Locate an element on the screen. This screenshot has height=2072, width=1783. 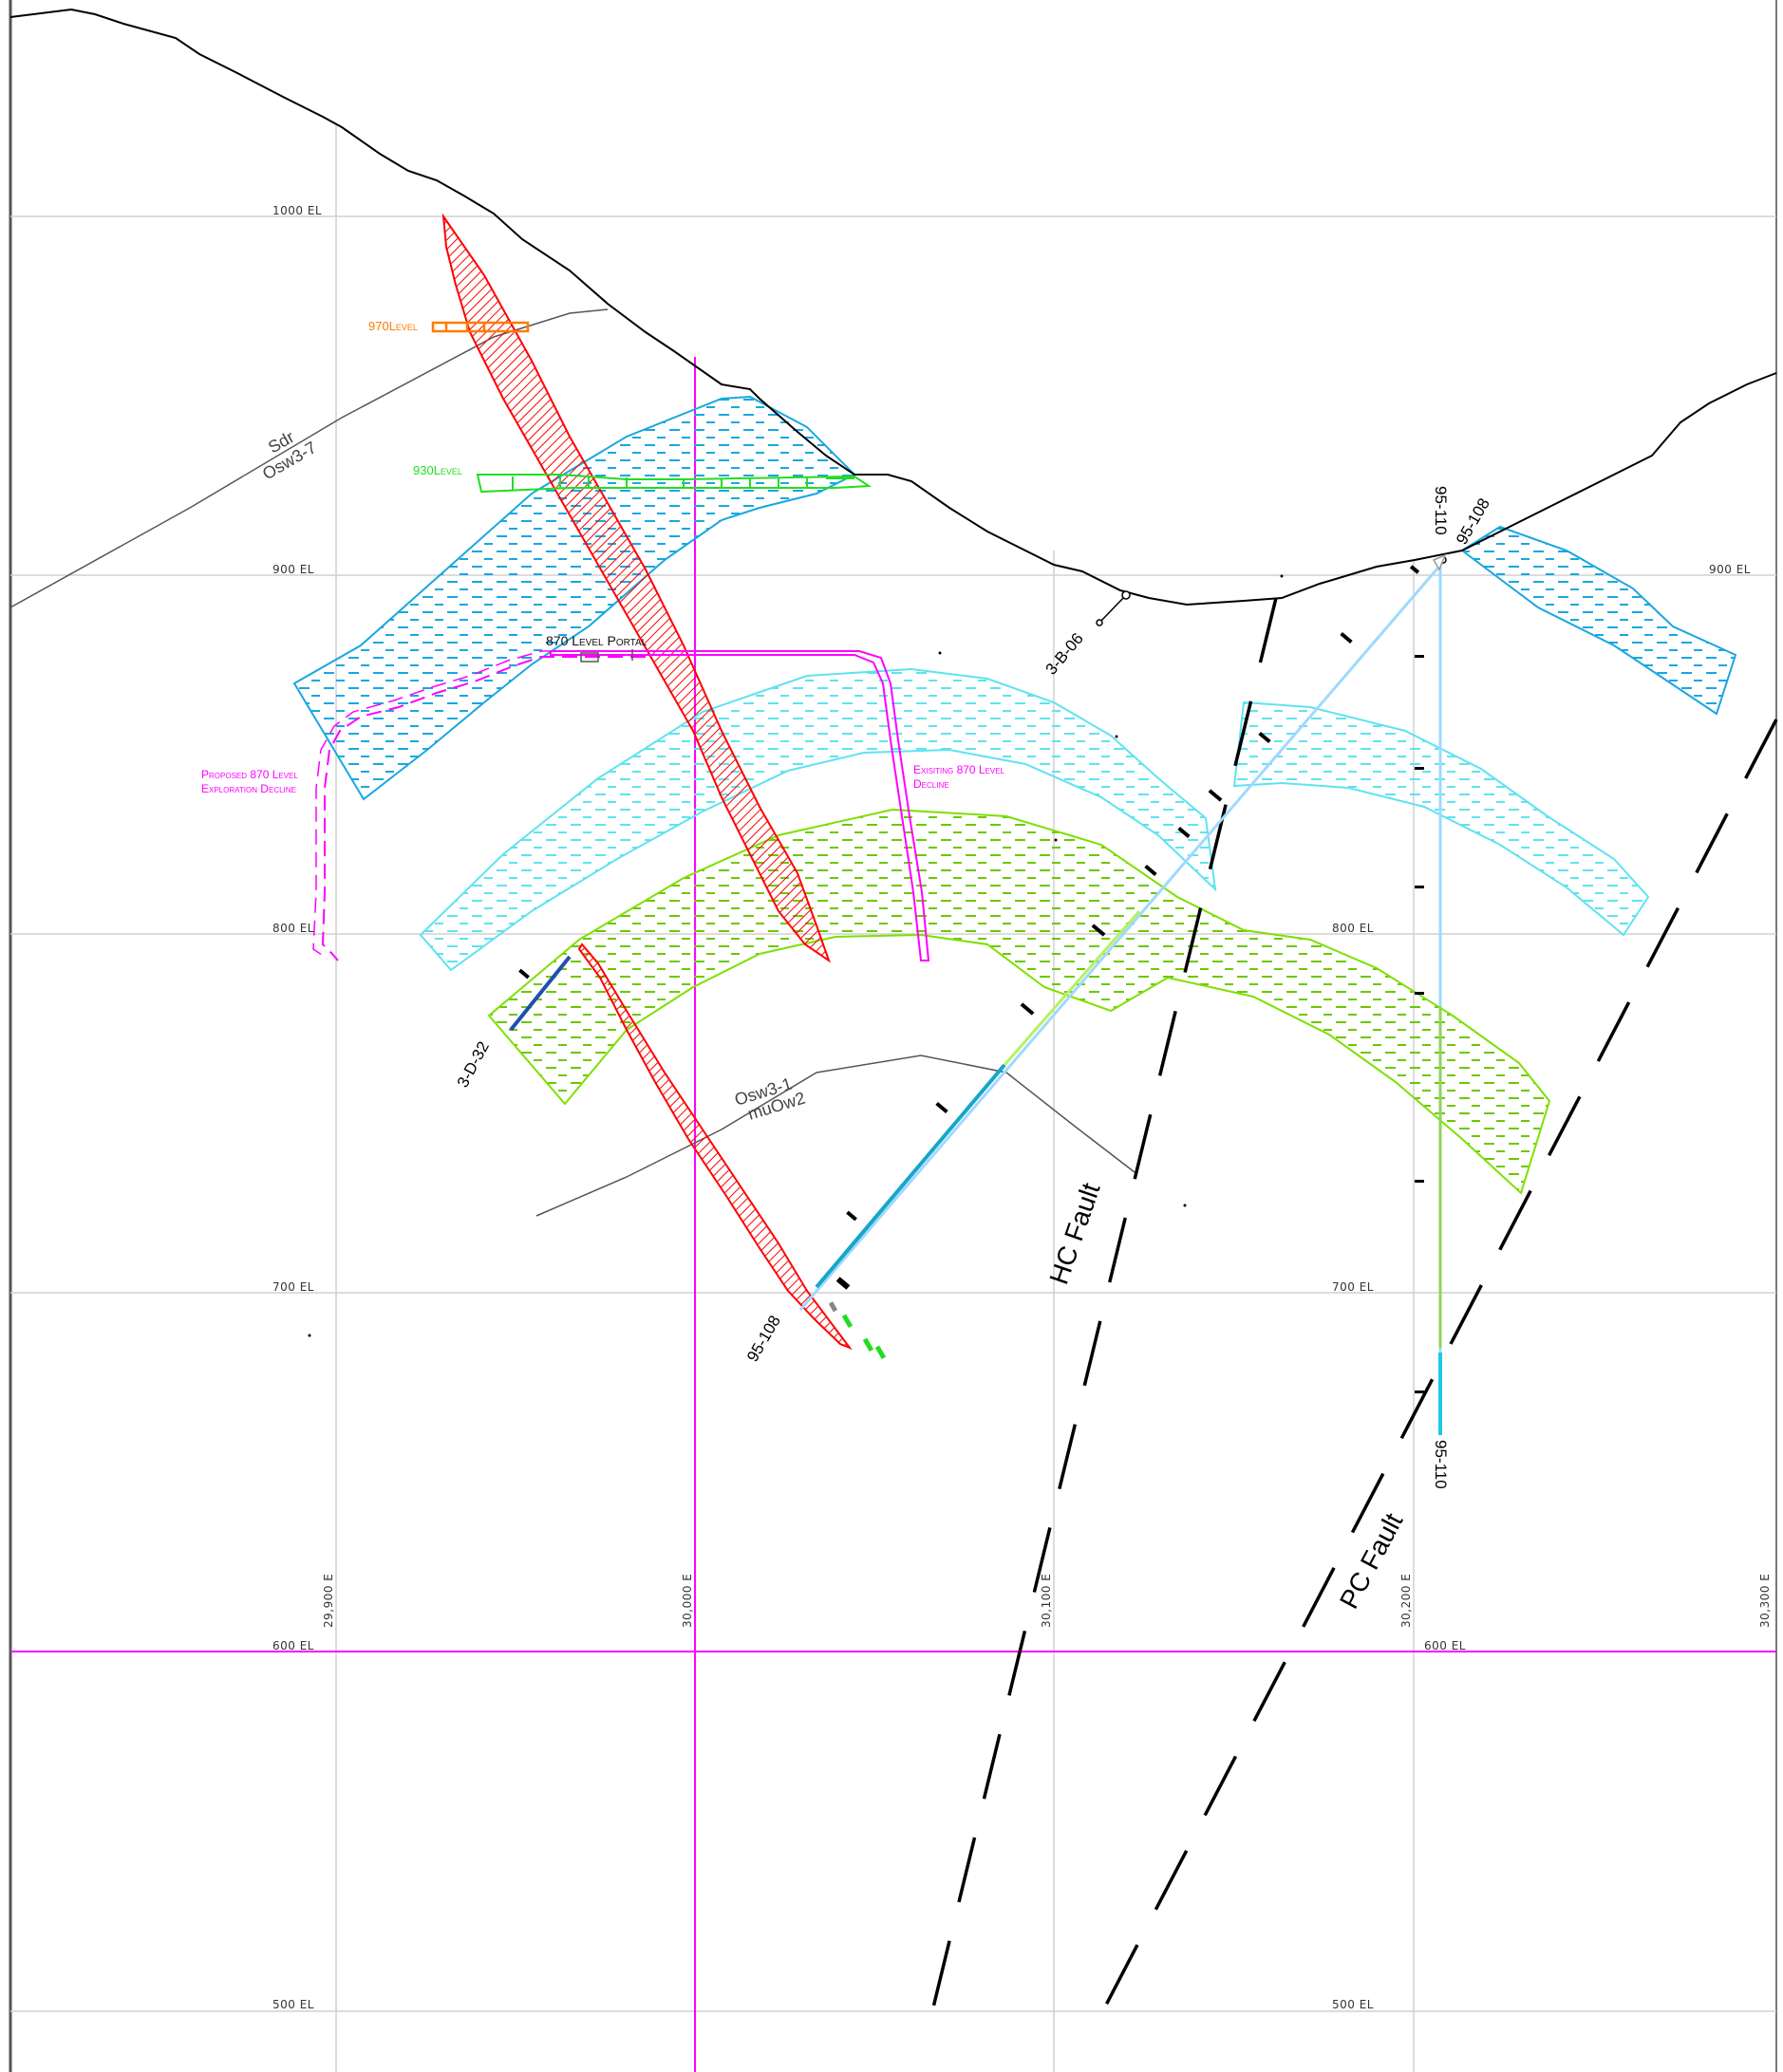
drillhole-3-d-32-label: 3-D-32 is located at coordinates (473, 1064).